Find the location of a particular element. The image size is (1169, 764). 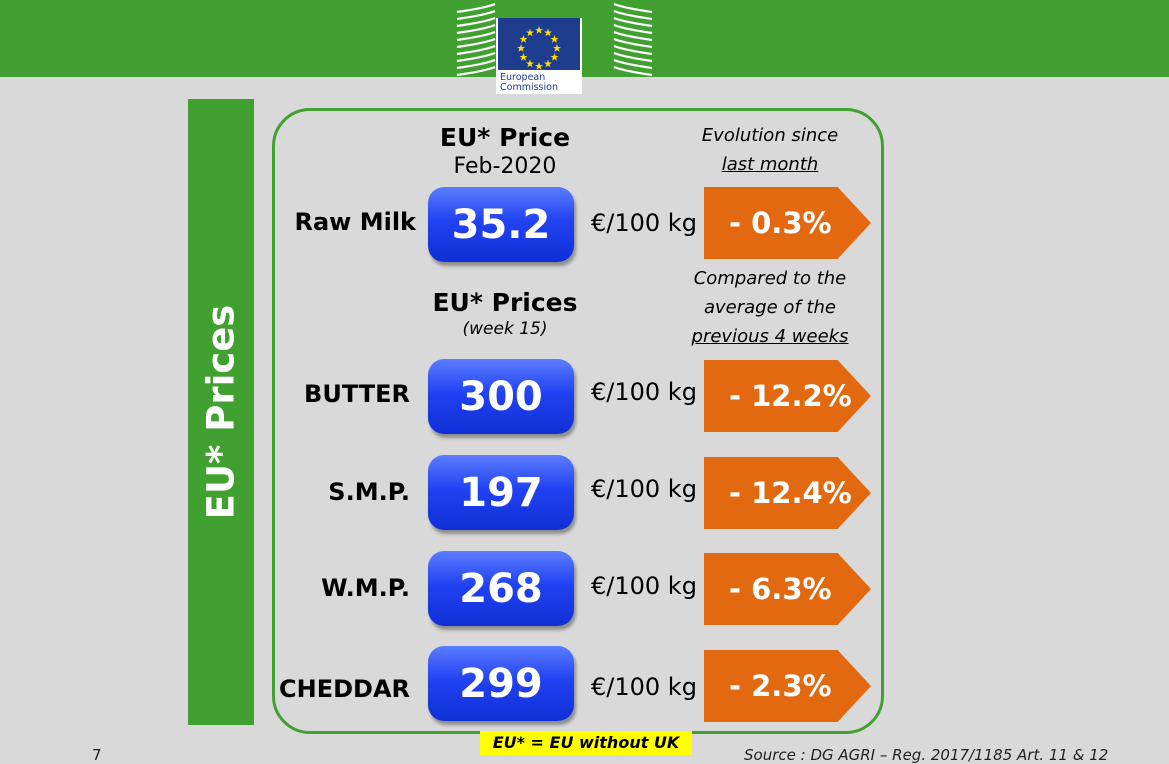

building-lines-left-icon is located at coordinates (476, 39).